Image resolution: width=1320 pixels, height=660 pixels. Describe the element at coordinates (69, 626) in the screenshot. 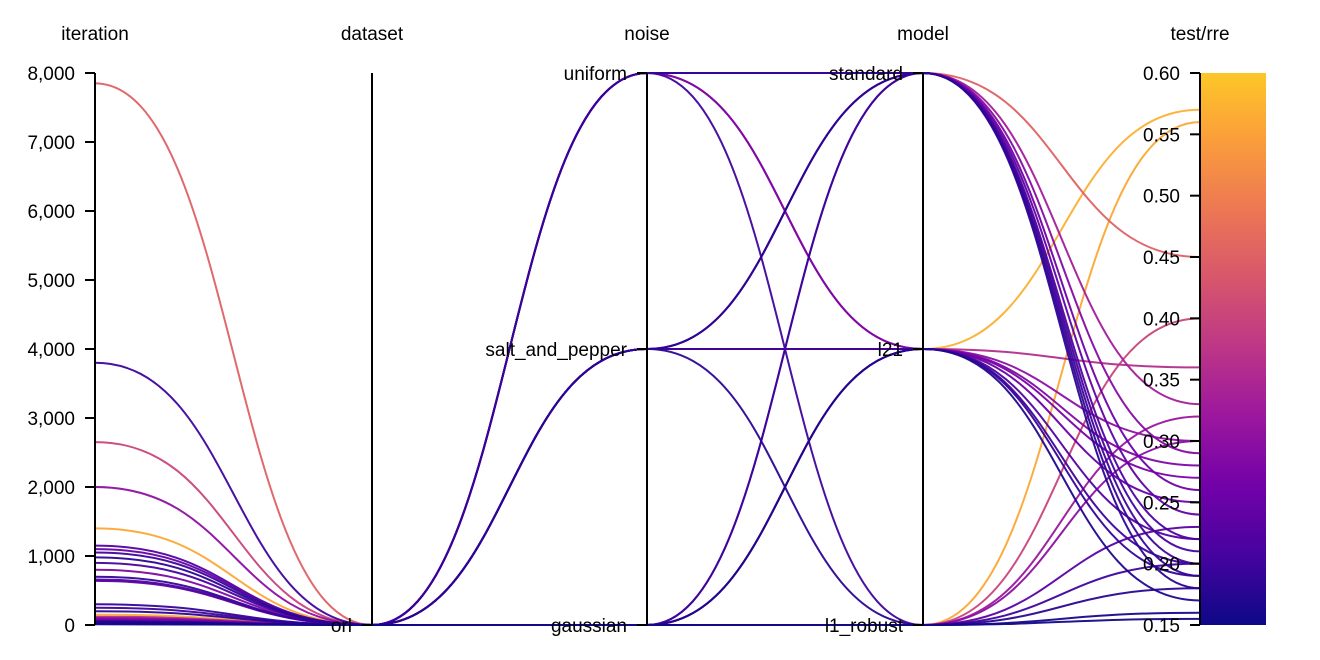

I see `tick-label: 0` at that location.